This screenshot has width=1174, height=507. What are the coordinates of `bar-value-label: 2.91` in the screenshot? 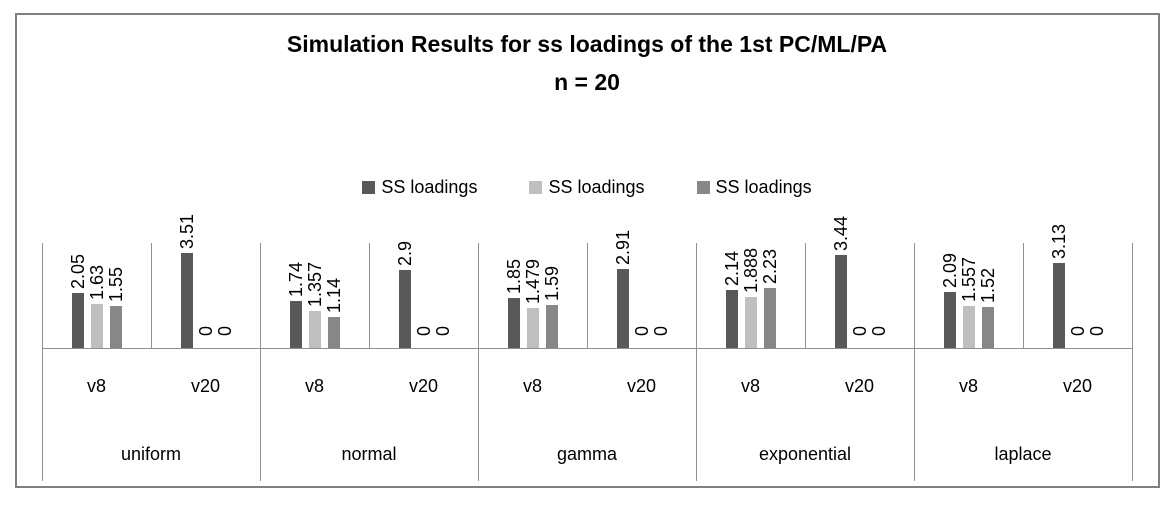 It's located at (623, 247).